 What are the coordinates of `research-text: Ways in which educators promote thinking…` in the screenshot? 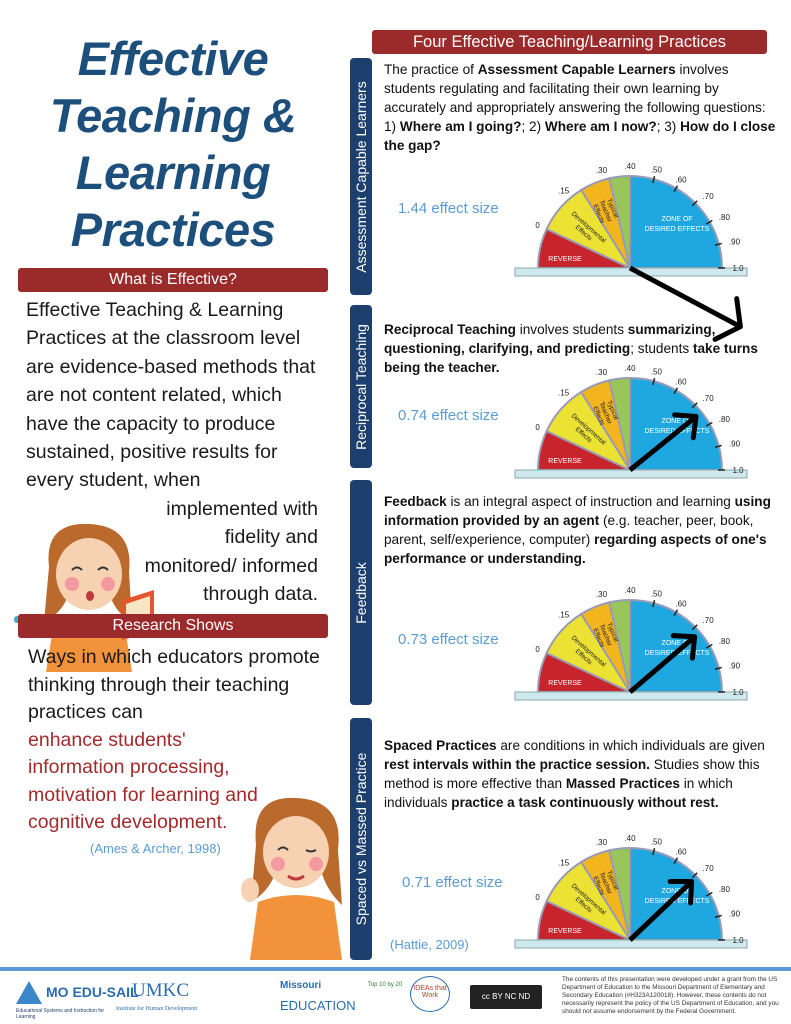 It's located at (174, 685).